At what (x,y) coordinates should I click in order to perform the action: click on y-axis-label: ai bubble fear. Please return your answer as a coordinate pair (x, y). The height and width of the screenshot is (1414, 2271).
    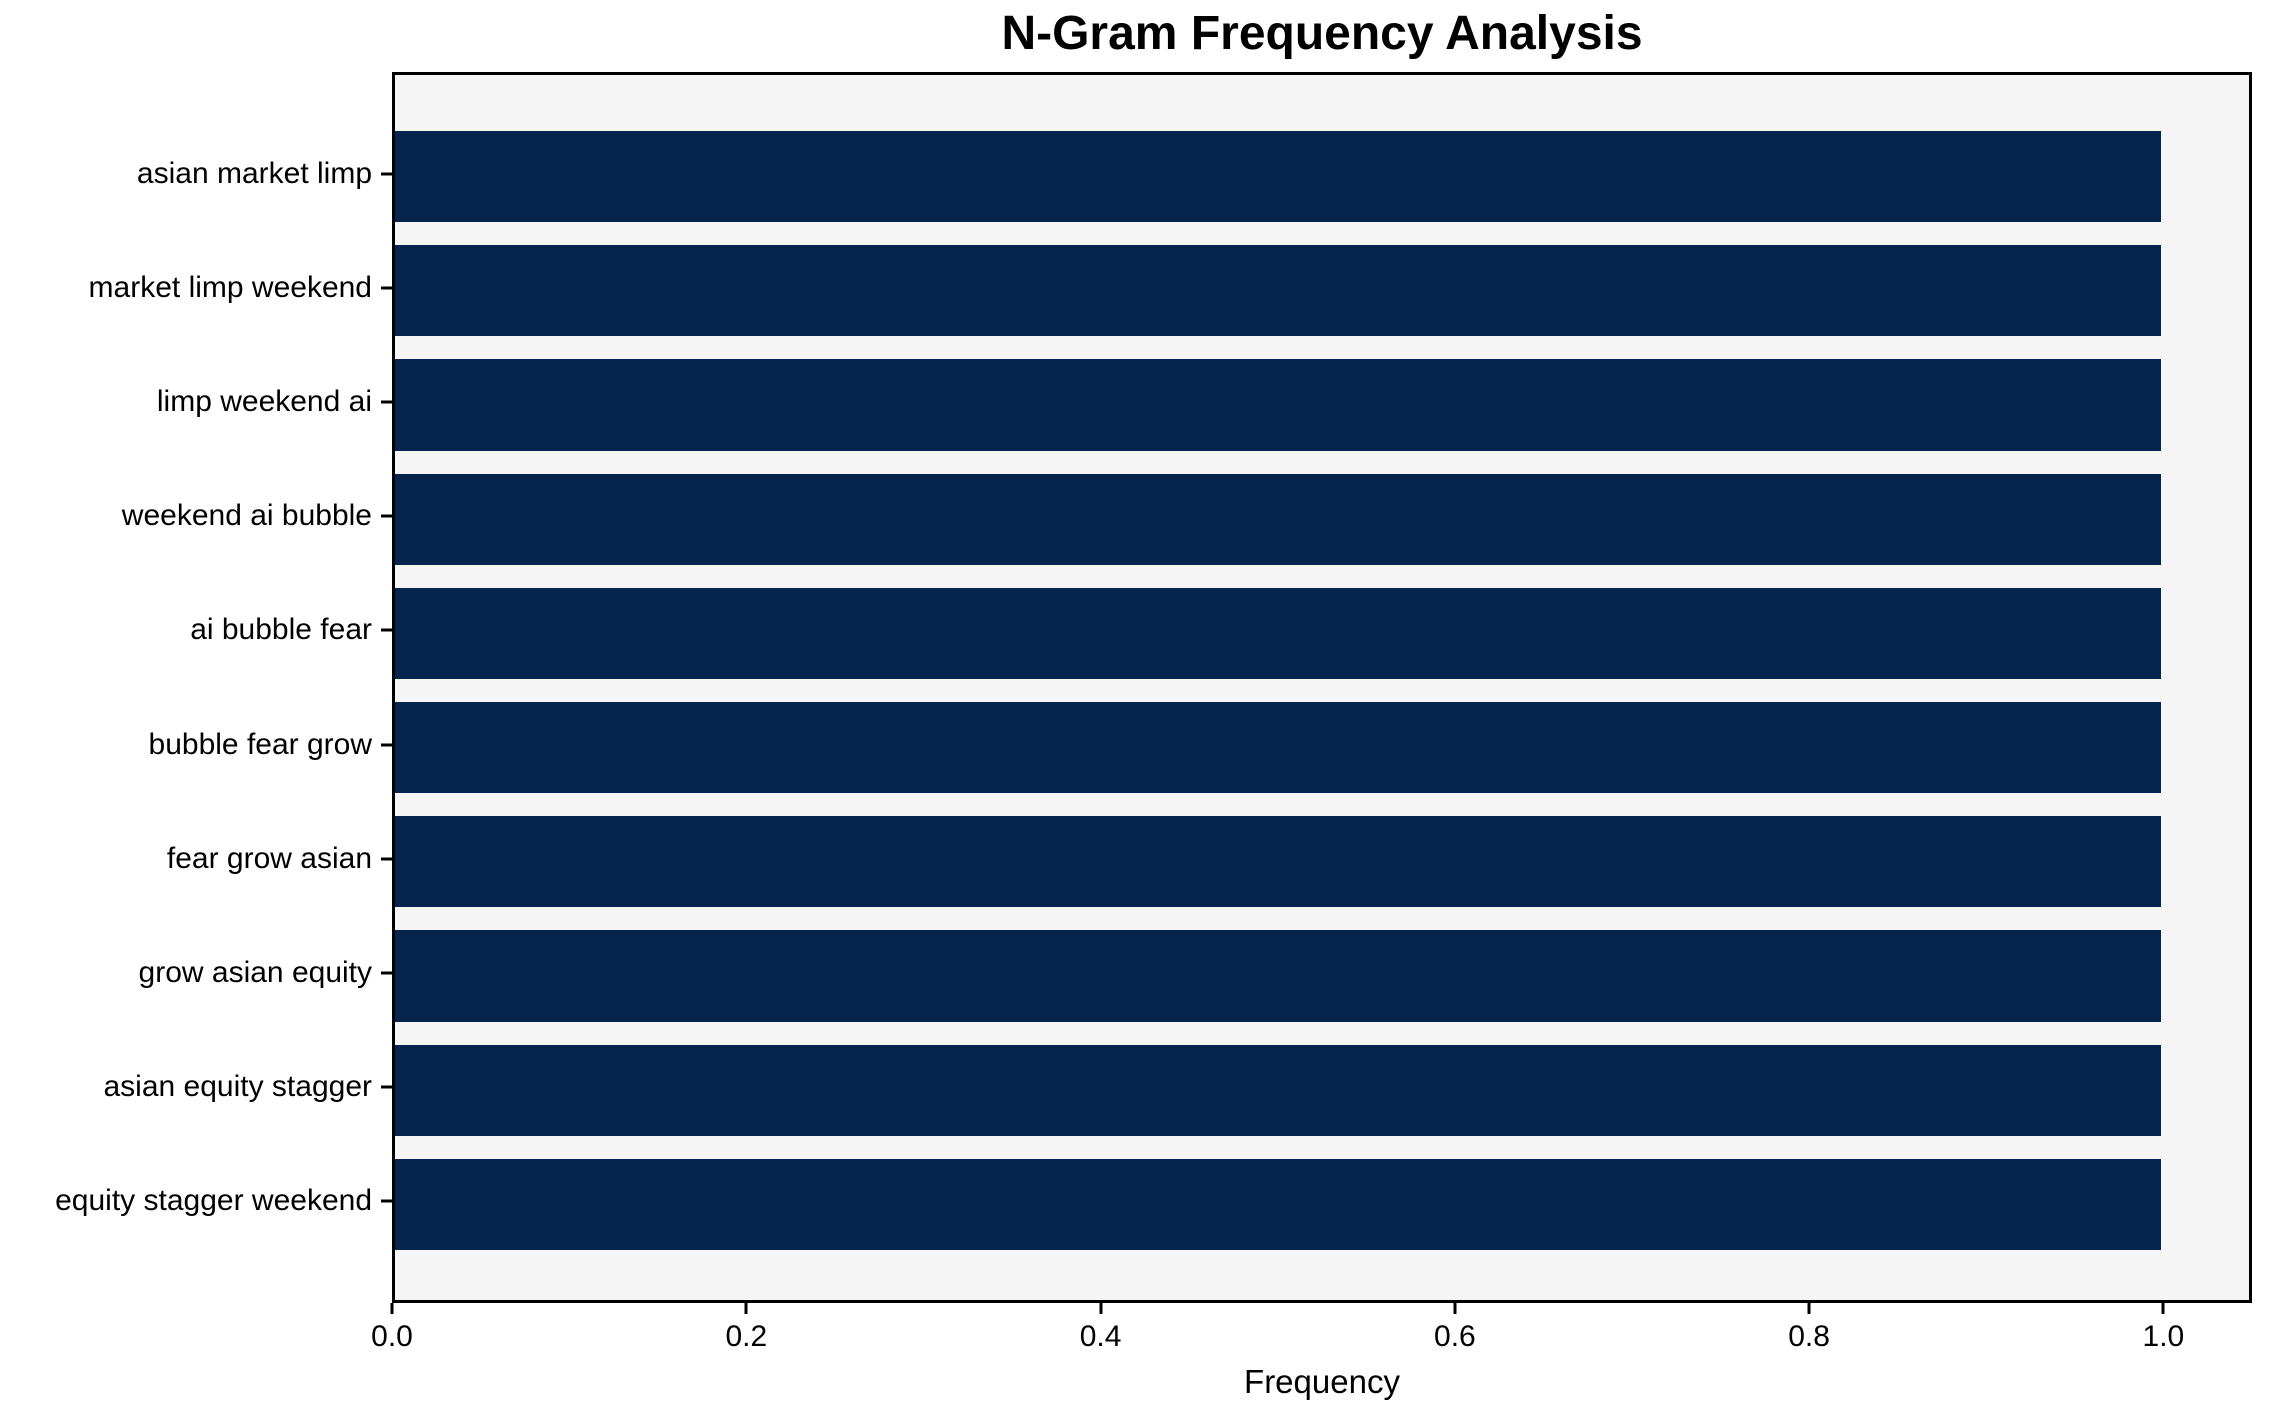
    Looking at the image, I should click on (281, 630).